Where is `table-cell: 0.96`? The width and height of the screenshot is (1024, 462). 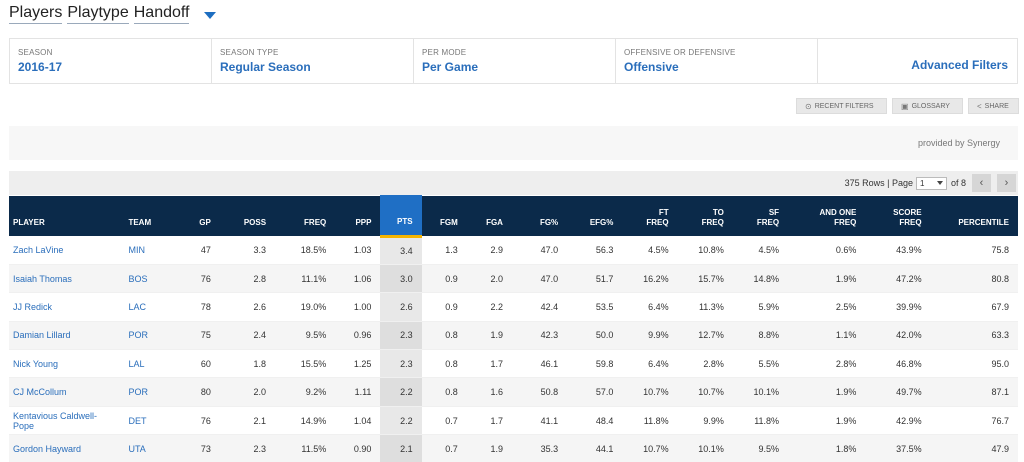 table-cell: 0.96 is located at coordinates (358, 336).